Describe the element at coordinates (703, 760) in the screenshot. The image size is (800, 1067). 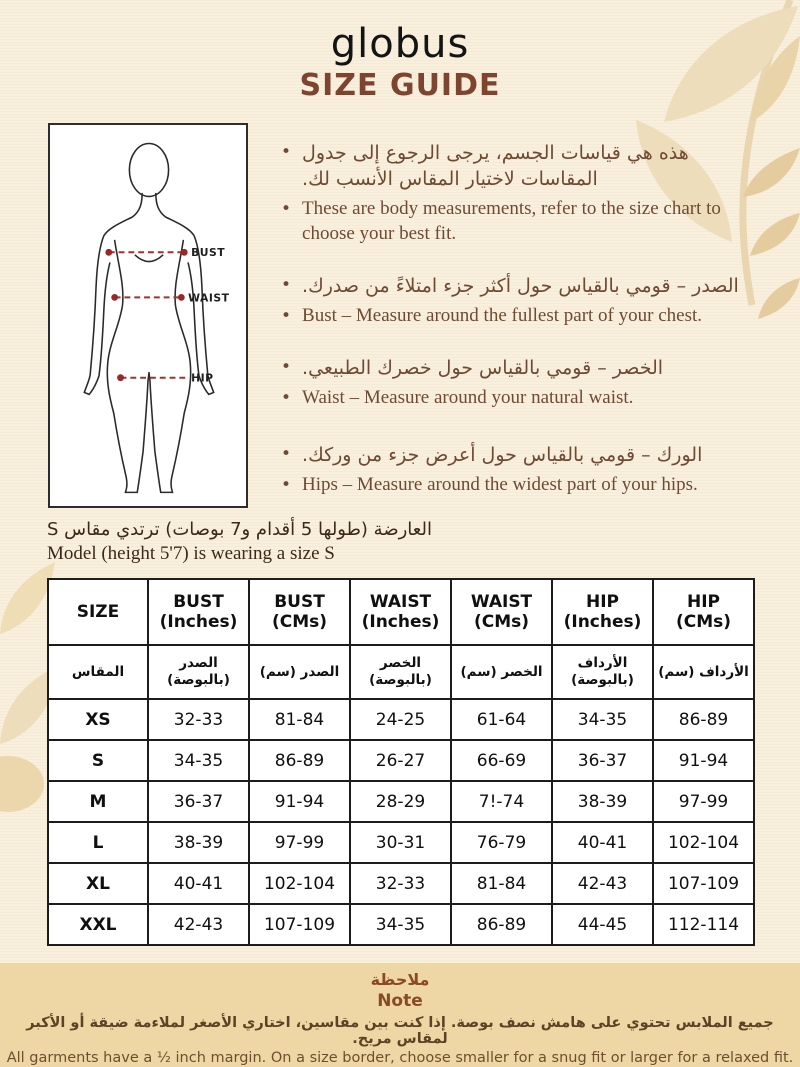
I see `cell: 91-94` at that location.